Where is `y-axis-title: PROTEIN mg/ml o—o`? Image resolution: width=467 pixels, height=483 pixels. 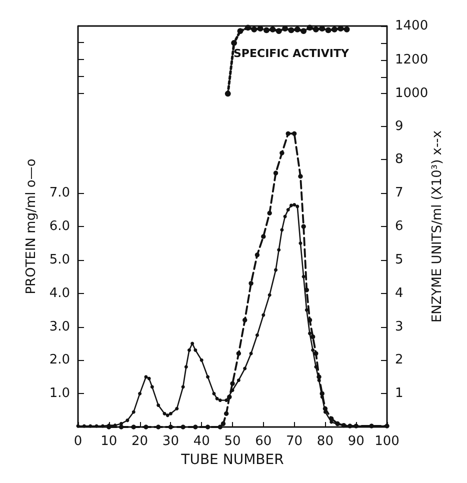 y-axis-title: PROTEIN mg/ml o—o is located at coordinates (31, 226).